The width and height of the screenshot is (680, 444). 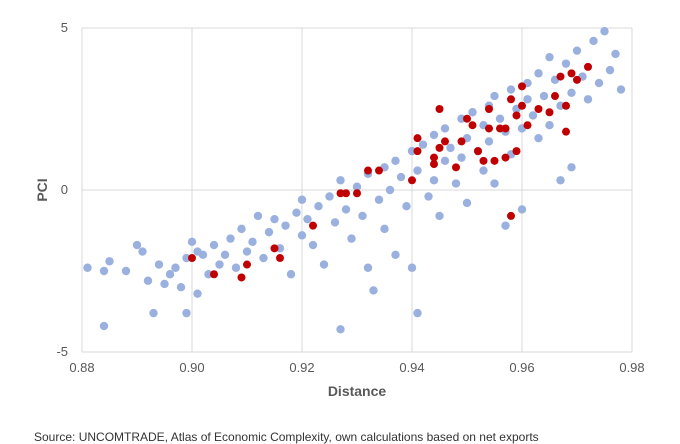 What do you see at coordinates (42, 189) in the screenshot?
I see `y-axis-title: PCI` at bounding box center [42, 189].